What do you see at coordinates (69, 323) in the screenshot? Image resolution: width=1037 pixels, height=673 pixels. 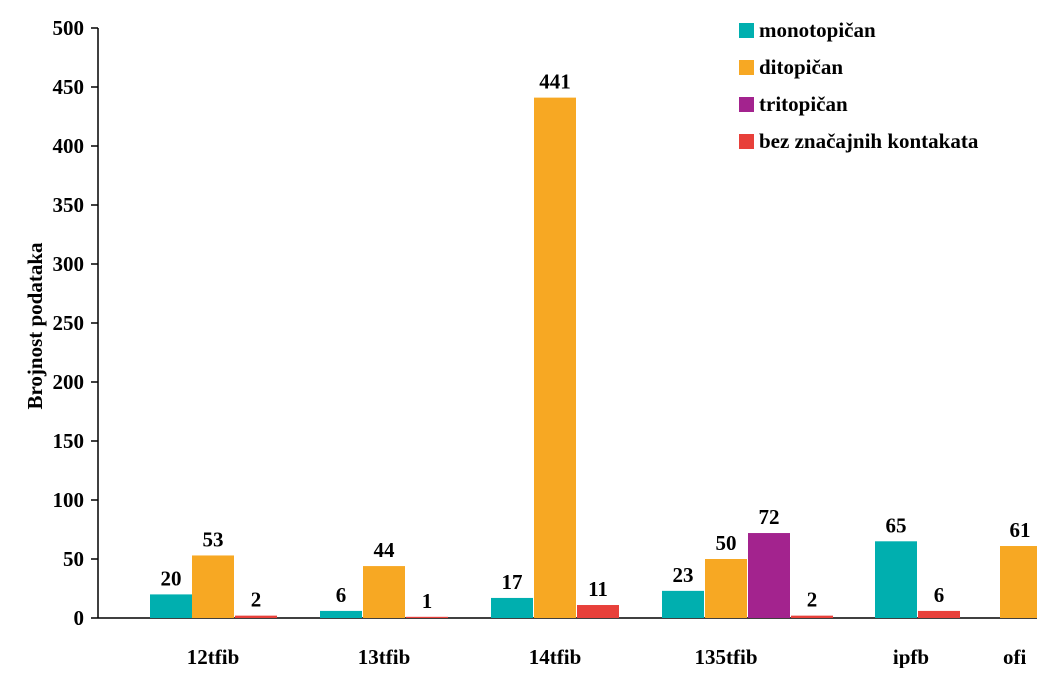 I see `y-tick-label: 250` at bounding box center [69, 323].